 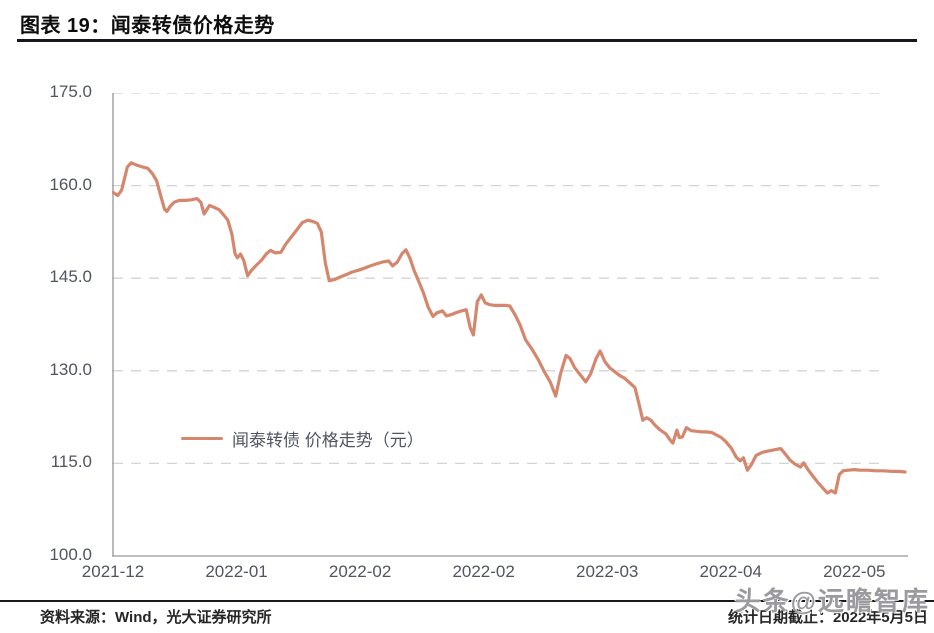 I want to click on legend-label: 闻泰转债 价格走势（元）, so click(x=328, y=440).